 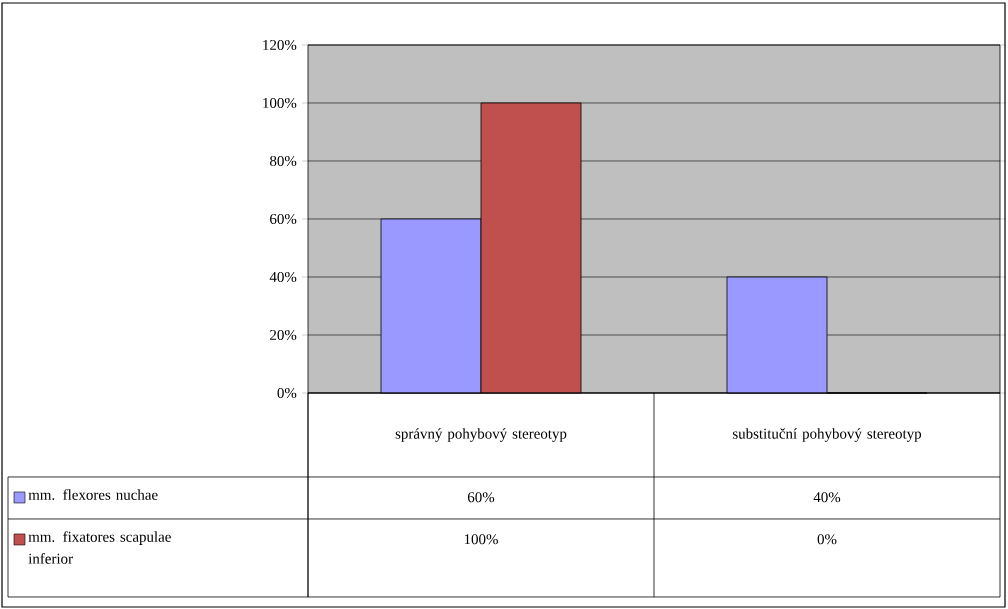 What do you see at coordinates (827, 539) in the screenshot?
I see `data-label: 0%` at bounding box center [827, 539].